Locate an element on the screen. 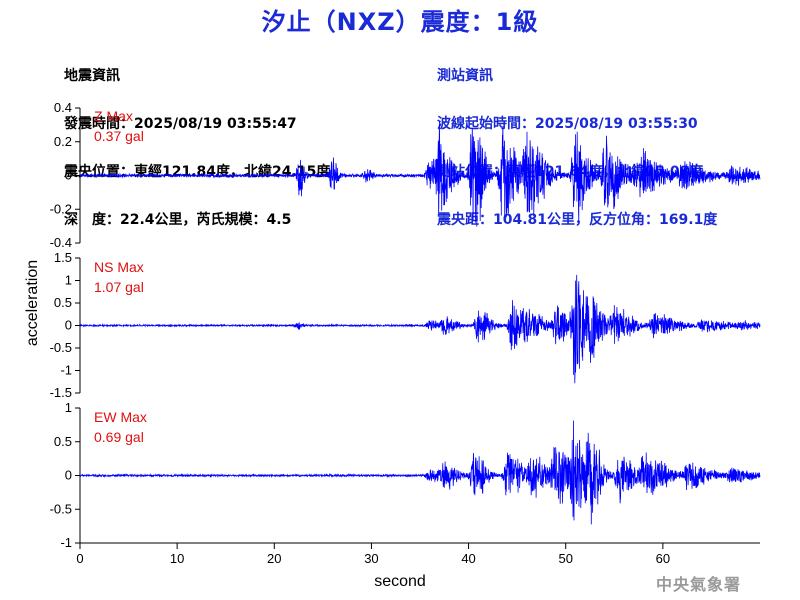 The height and width of the screenshot is (600, 800). agency-name: 中央氣象署 is located at coordinates (699, 584).